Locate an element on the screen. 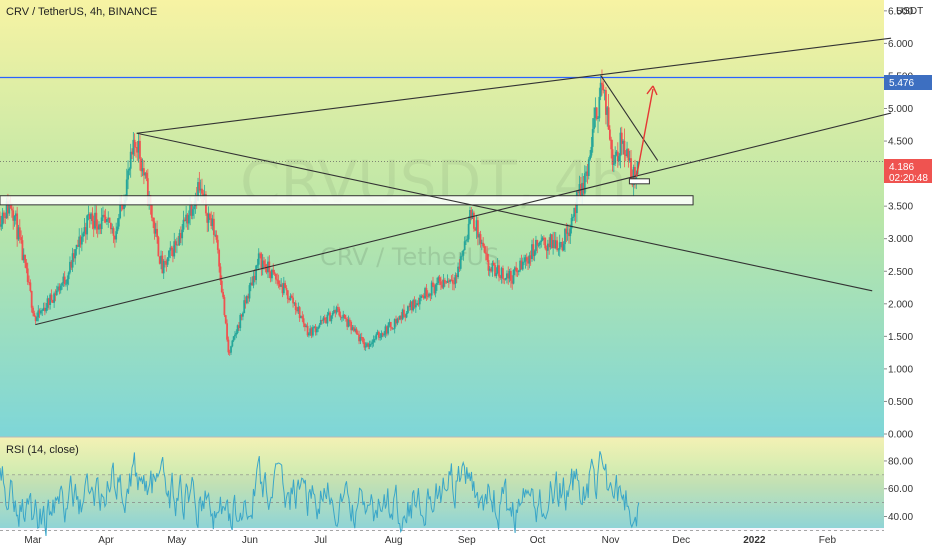 The width and height of the screenshot is (932, 550). price-tick-label: 3.500 is located at coordinates (900, 207).